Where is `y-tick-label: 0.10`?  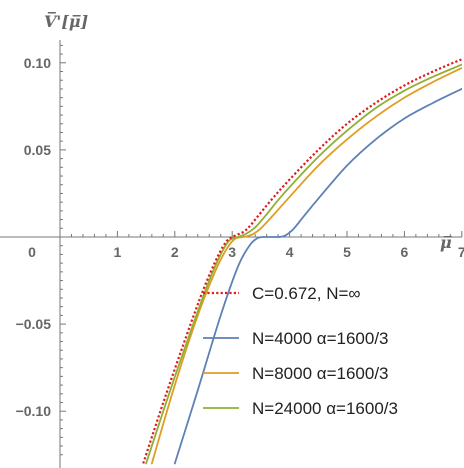 y-tick-label: 0.10 is located at coordinates (37, 63).